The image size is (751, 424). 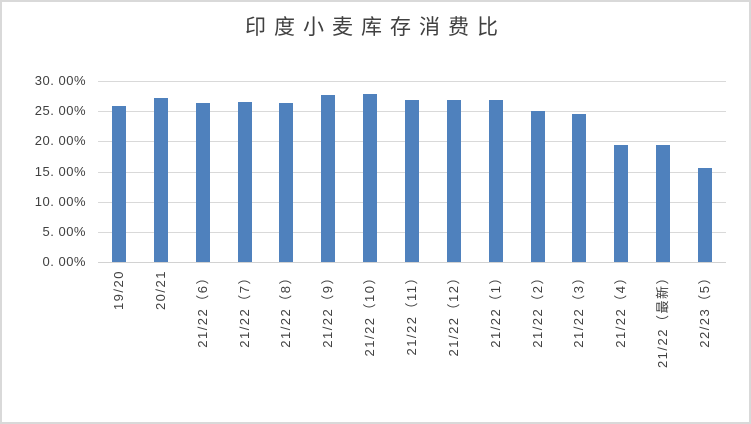 What do you see at coordinates (412, 81) in the screenshot?
I see `gridline` at bounding box center [412, 81].